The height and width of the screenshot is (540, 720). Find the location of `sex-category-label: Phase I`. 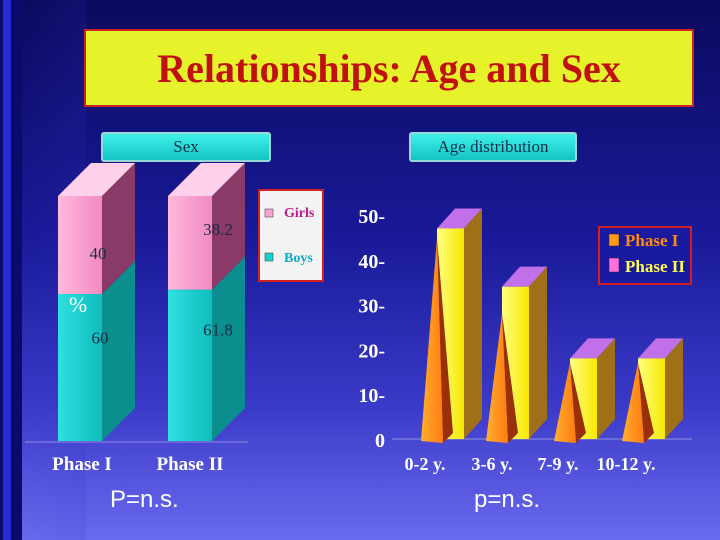

sex-category-label: Phase I is located at coordinates (82, 464).